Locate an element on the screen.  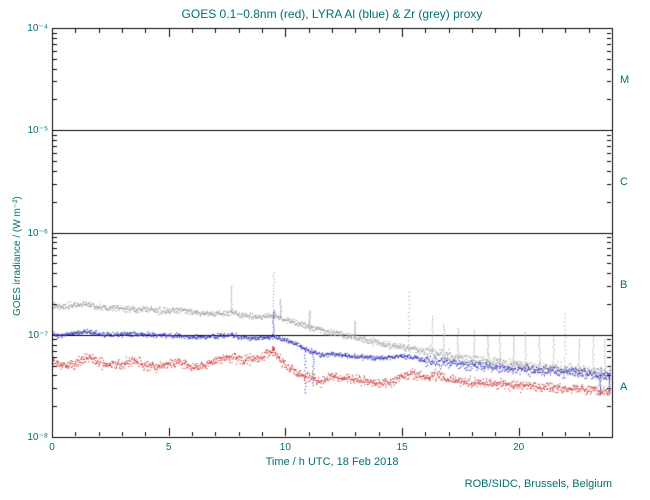
flare-class-label: A is located at coordinates (624, 386).